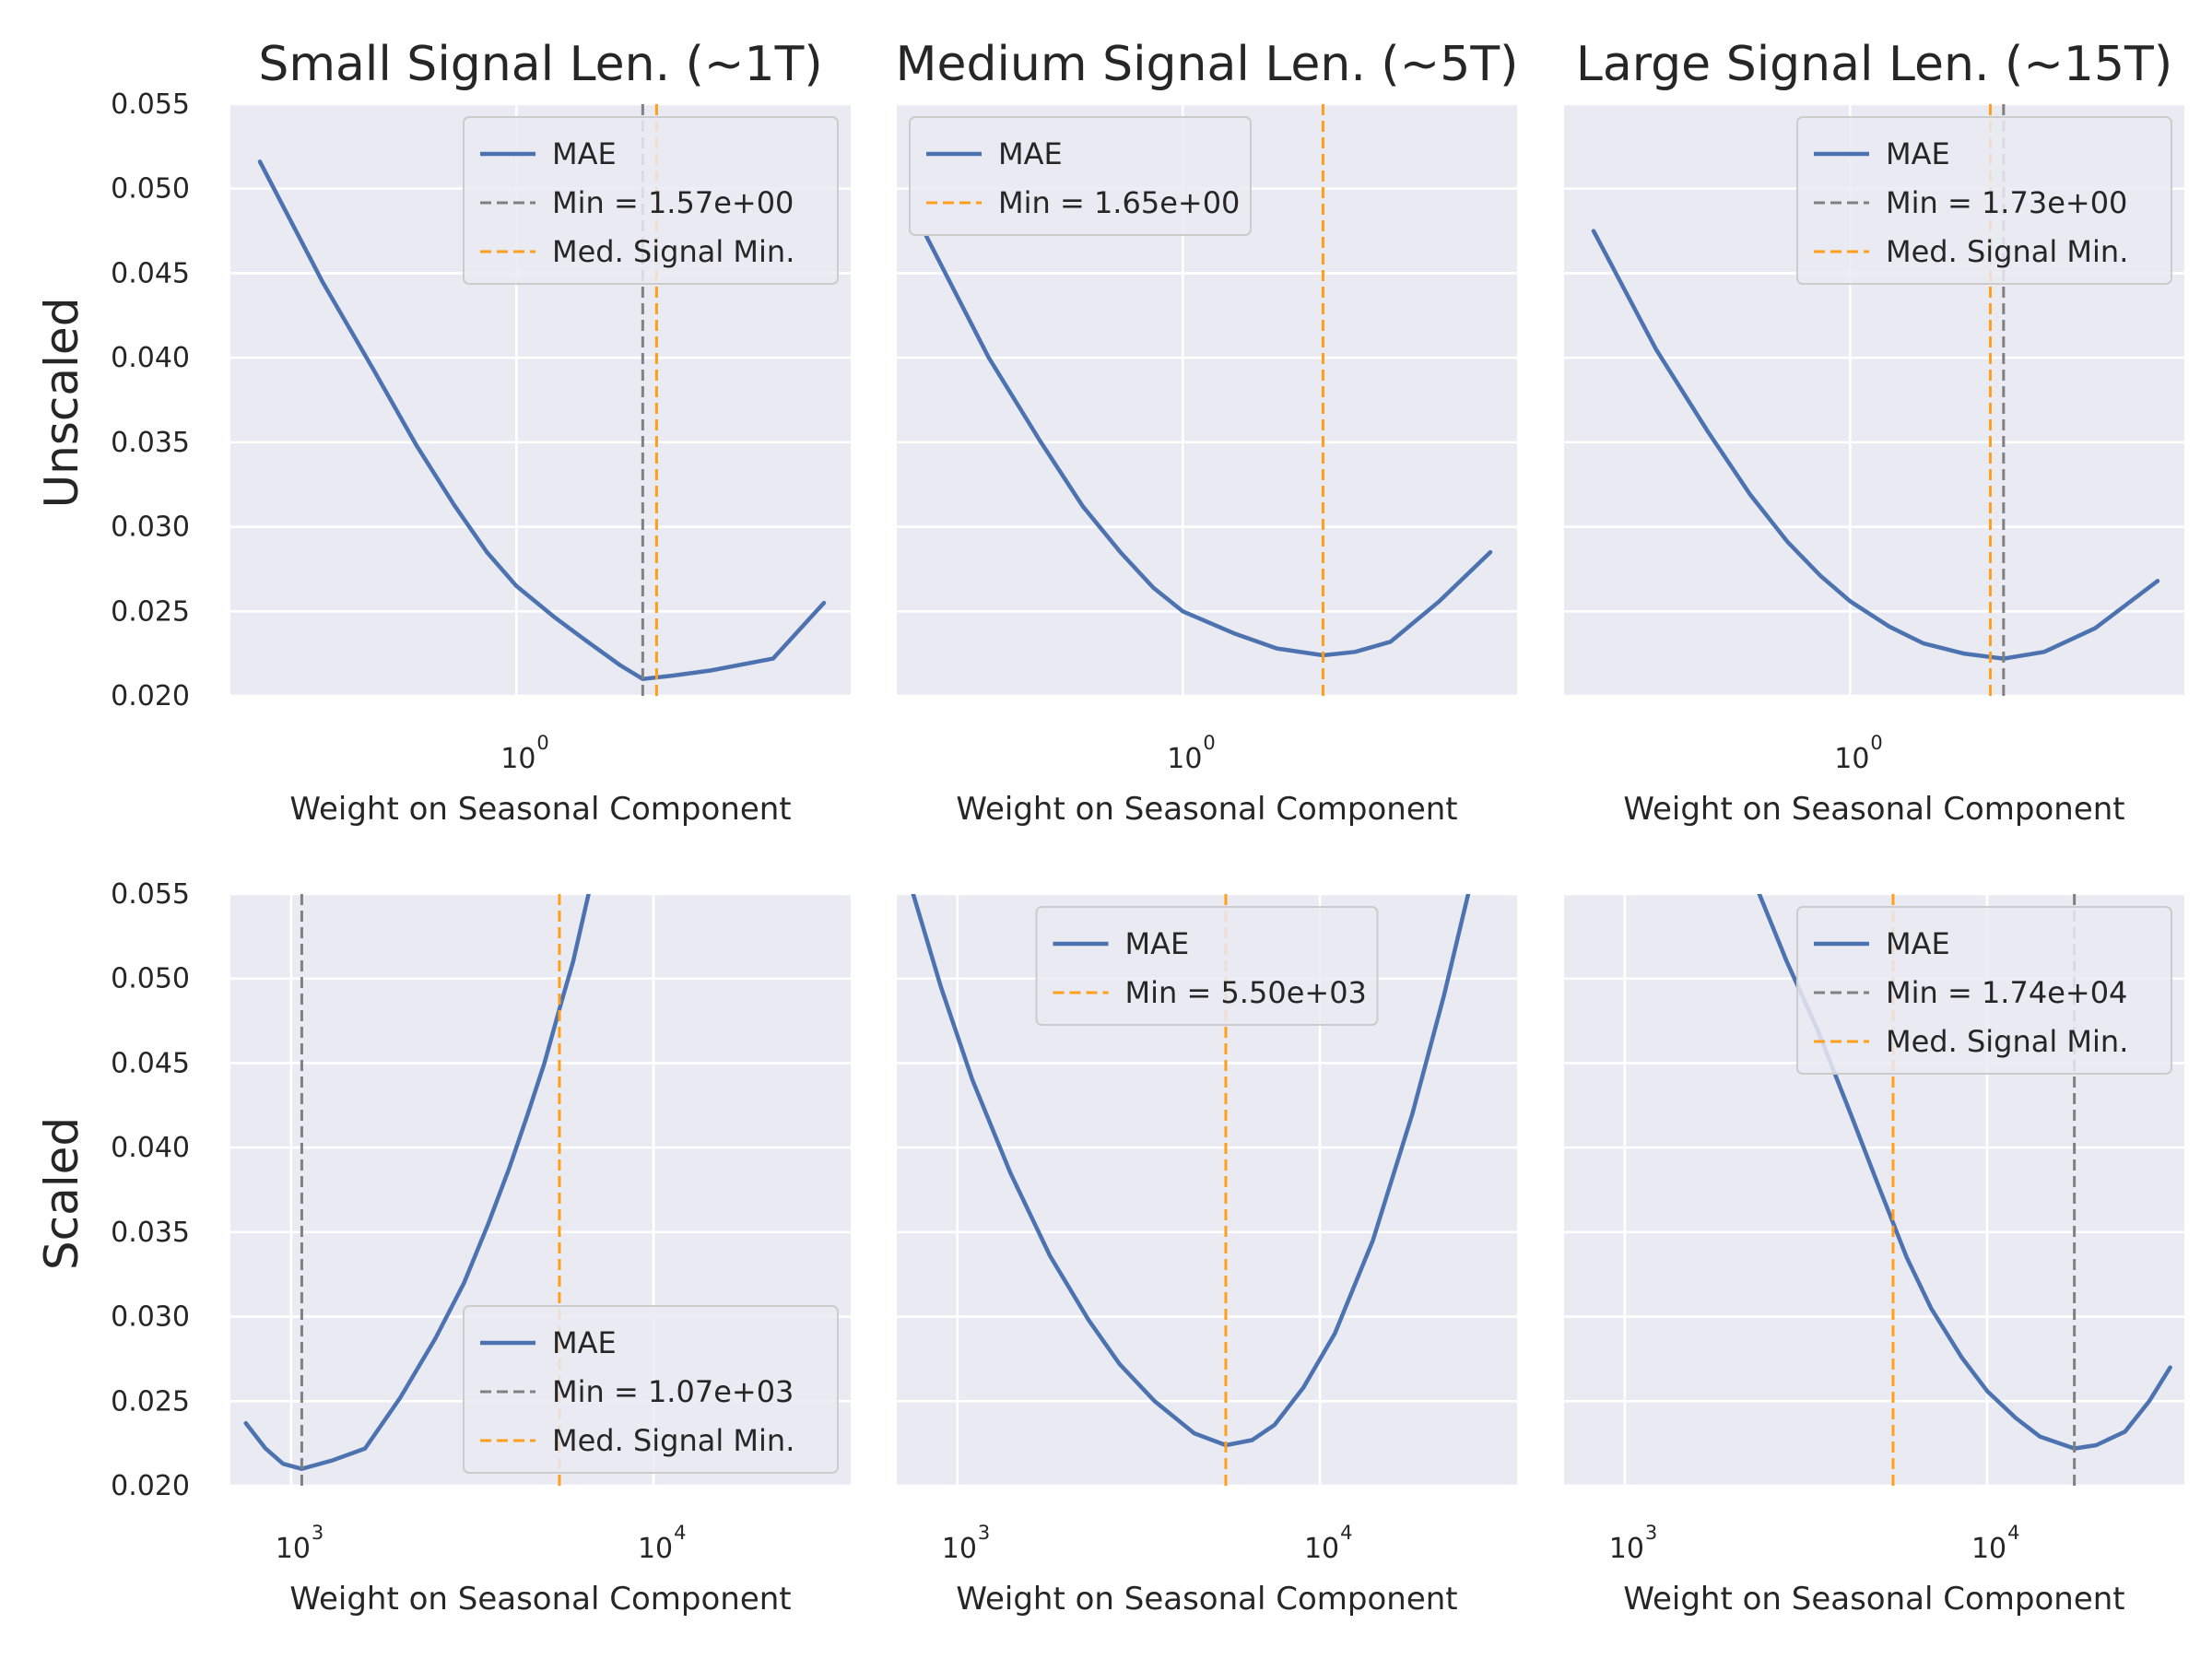 The image size is (2212, 1659). I want to click on row-label-scaled: Scaled, so click(61, 1193).